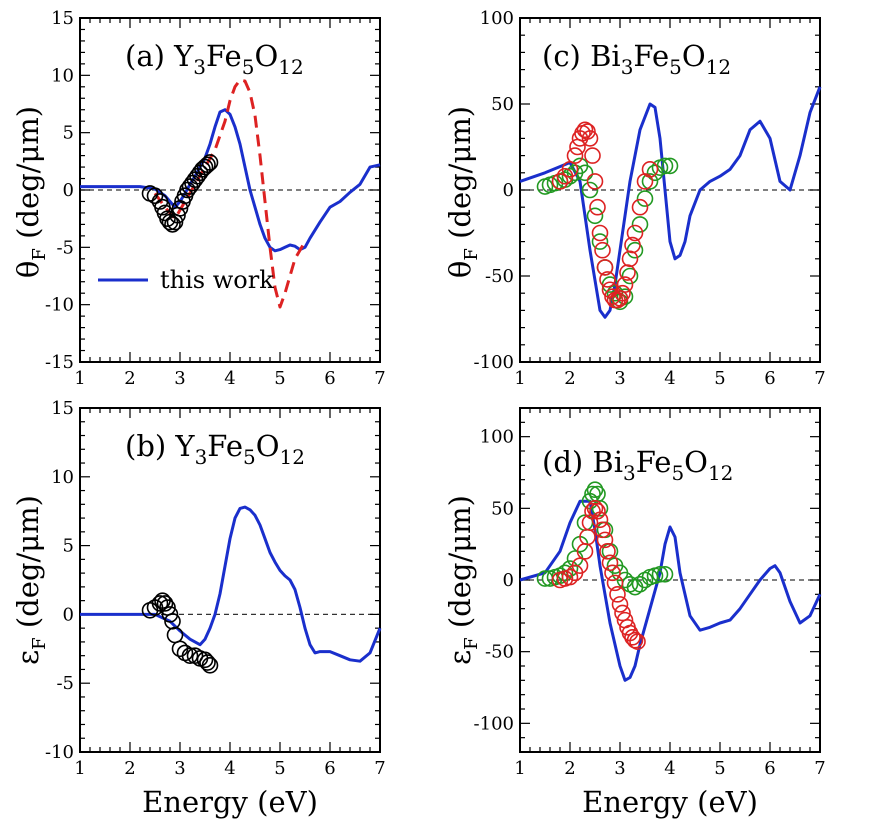 The width and height of the screenshot is (872, 829). What do you see at coordinates (68, 133) in the screenshot?
I see `y-tick-label: 5` at bounding box center [68, 133].